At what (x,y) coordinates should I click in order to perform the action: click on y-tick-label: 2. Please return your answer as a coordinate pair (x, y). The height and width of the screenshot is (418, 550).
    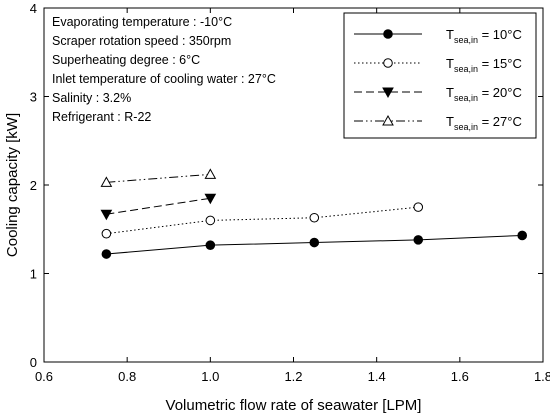
    Looking at the image, I should click on (33, 185).